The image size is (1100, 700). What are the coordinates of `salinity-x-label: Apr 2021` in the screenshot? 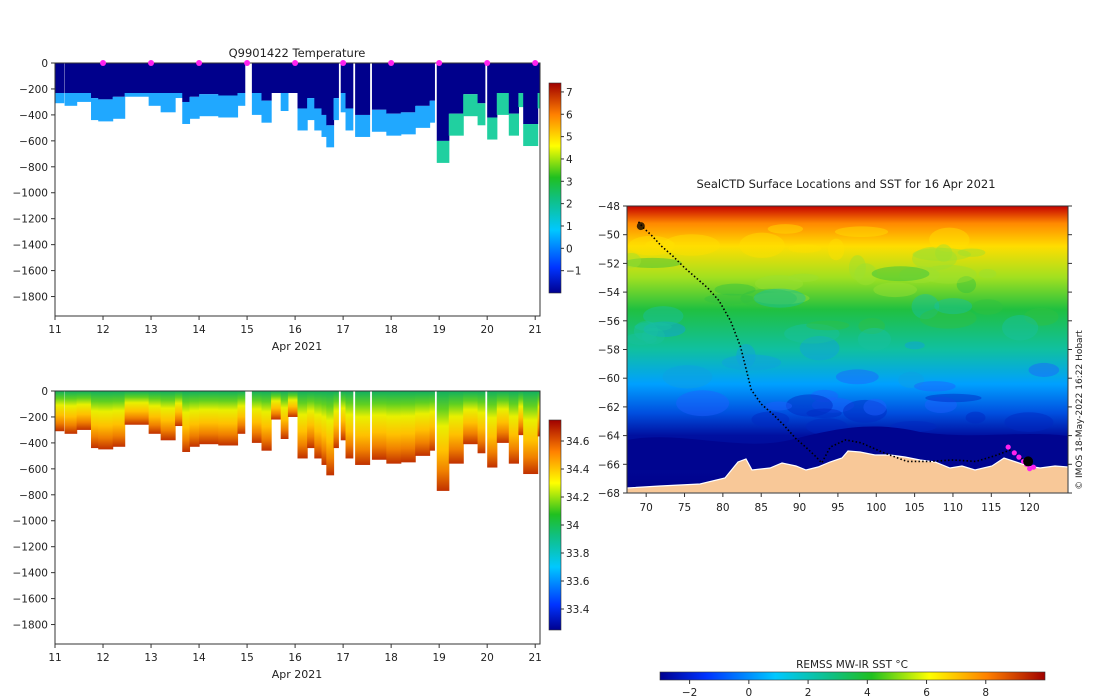 It's located at (297, 674).